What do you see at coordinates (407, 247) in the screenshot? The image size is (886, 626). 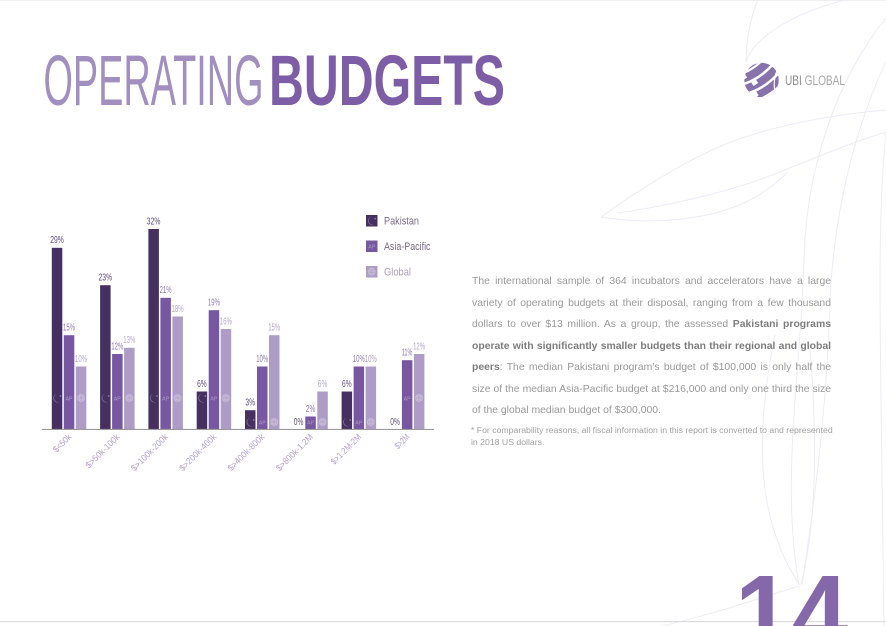 I see `svg-text: Asia-Pacific` at bounding box center [407, 247].